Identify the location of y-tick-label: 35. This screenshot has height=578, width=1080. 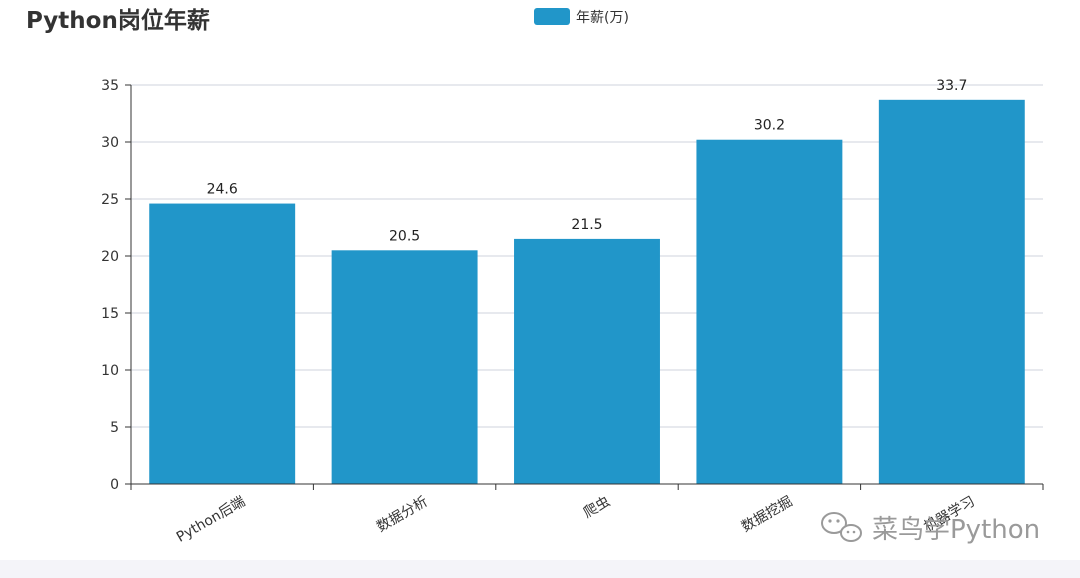
(110, 86).